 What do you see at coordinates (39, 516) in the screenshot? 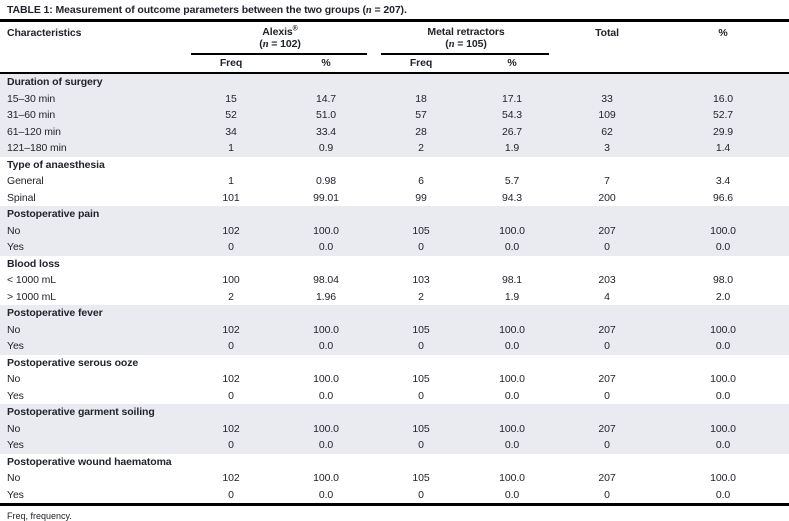
I see `table-footnote: Freq, frequency.` at bounding box center [39, 516].